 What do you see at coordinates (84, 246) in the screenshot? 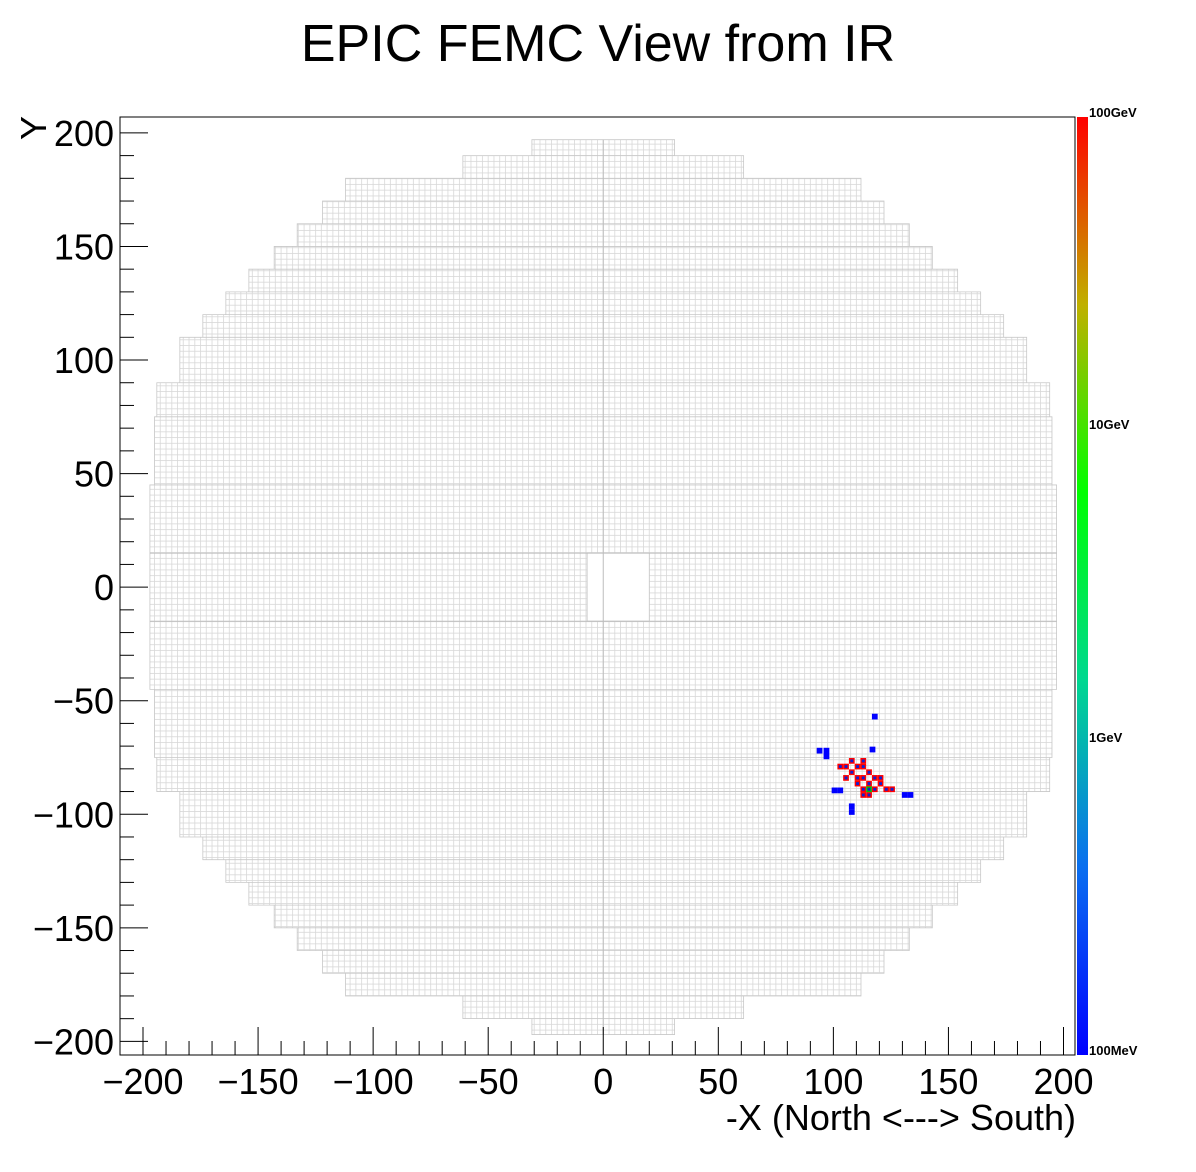
I see `y-tick-label: 150` at bounding box center [84, 246].